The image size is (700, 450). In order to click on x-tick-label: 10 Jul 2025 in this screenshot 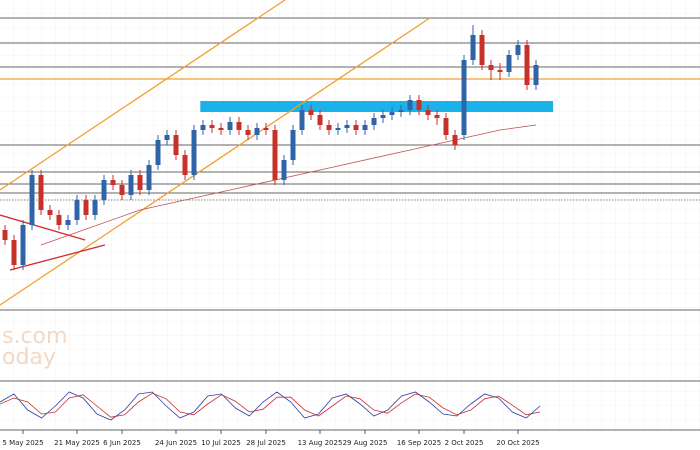, I will do `click(221, 443)`.